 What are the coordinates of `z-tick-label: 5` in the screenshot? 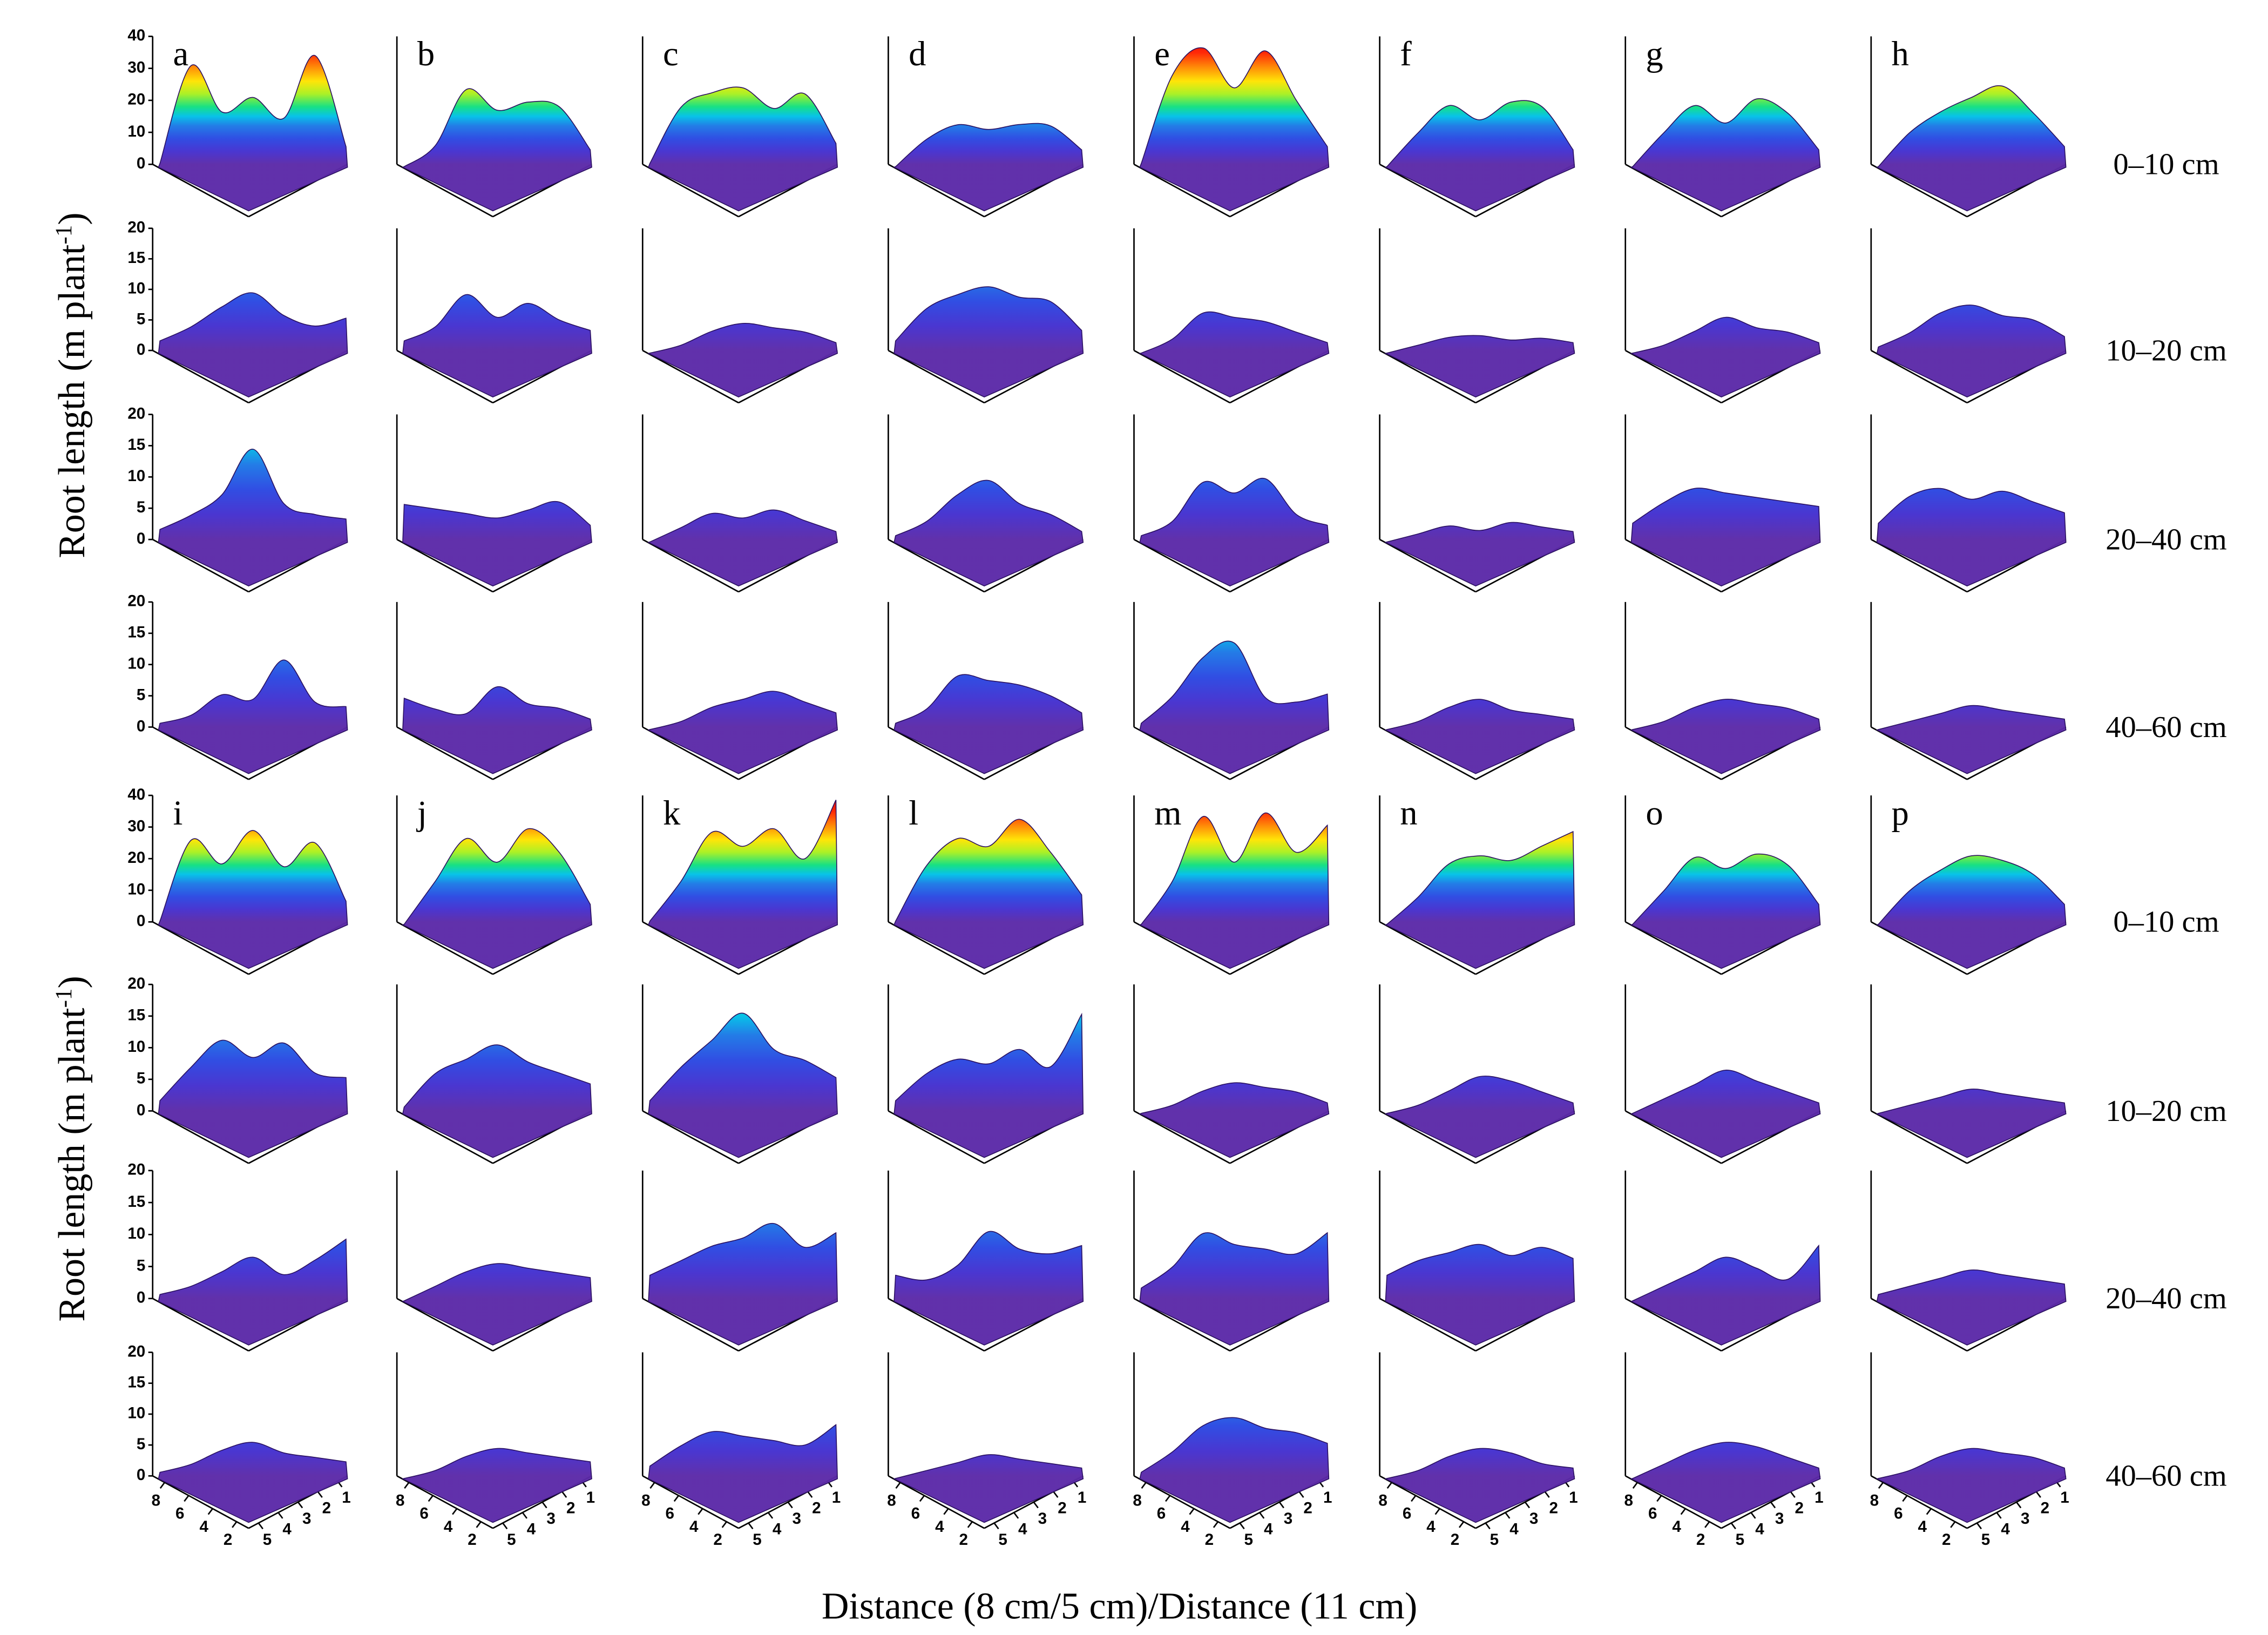 It's located at (141, 319).